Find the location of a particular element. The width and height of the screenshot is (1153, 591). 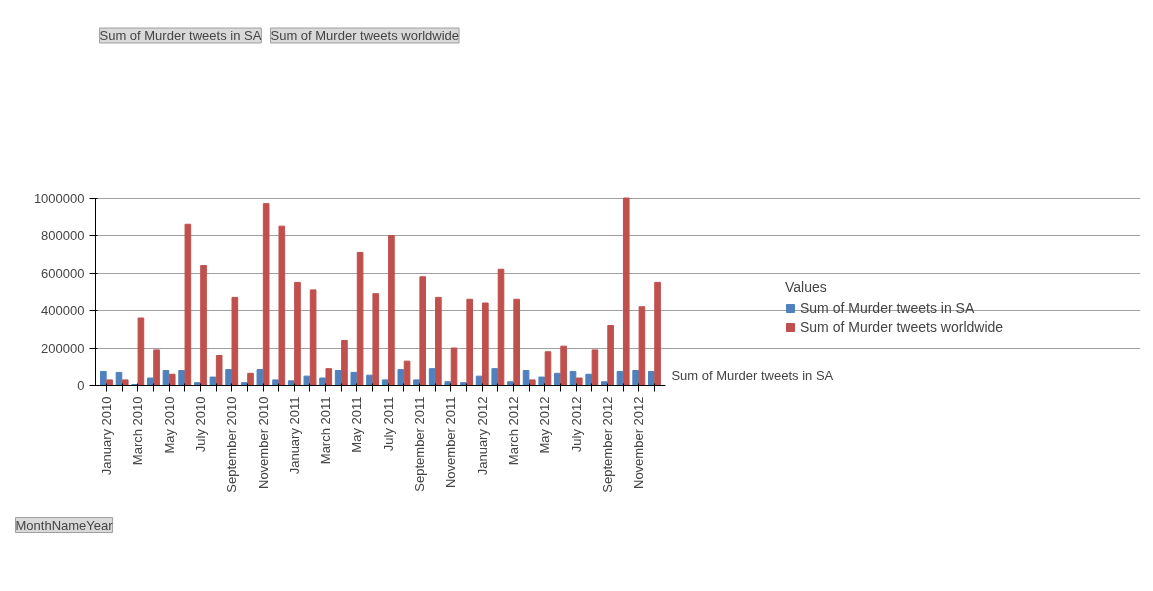

x-tick-label: May 2012 is located at coordinates (545, 425).